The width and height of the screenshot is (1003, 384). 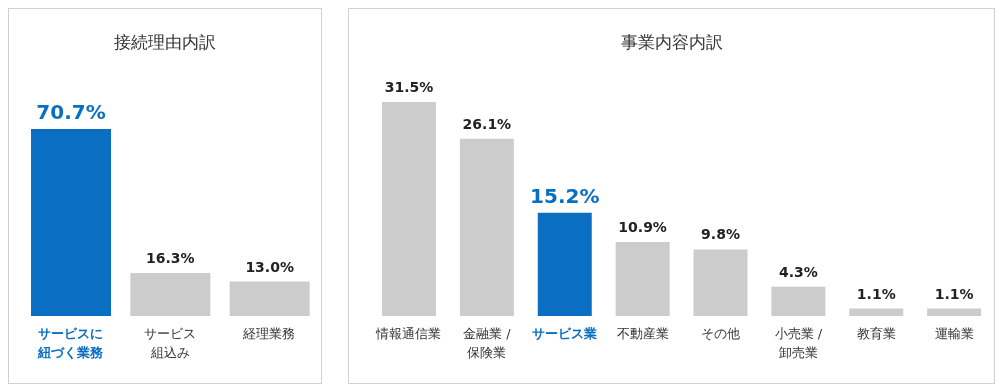 What do you see at coordinates (408, 333) in the screenshot?
I see `x-tick-label: 情報通信業` at bounding box center [408, 333].